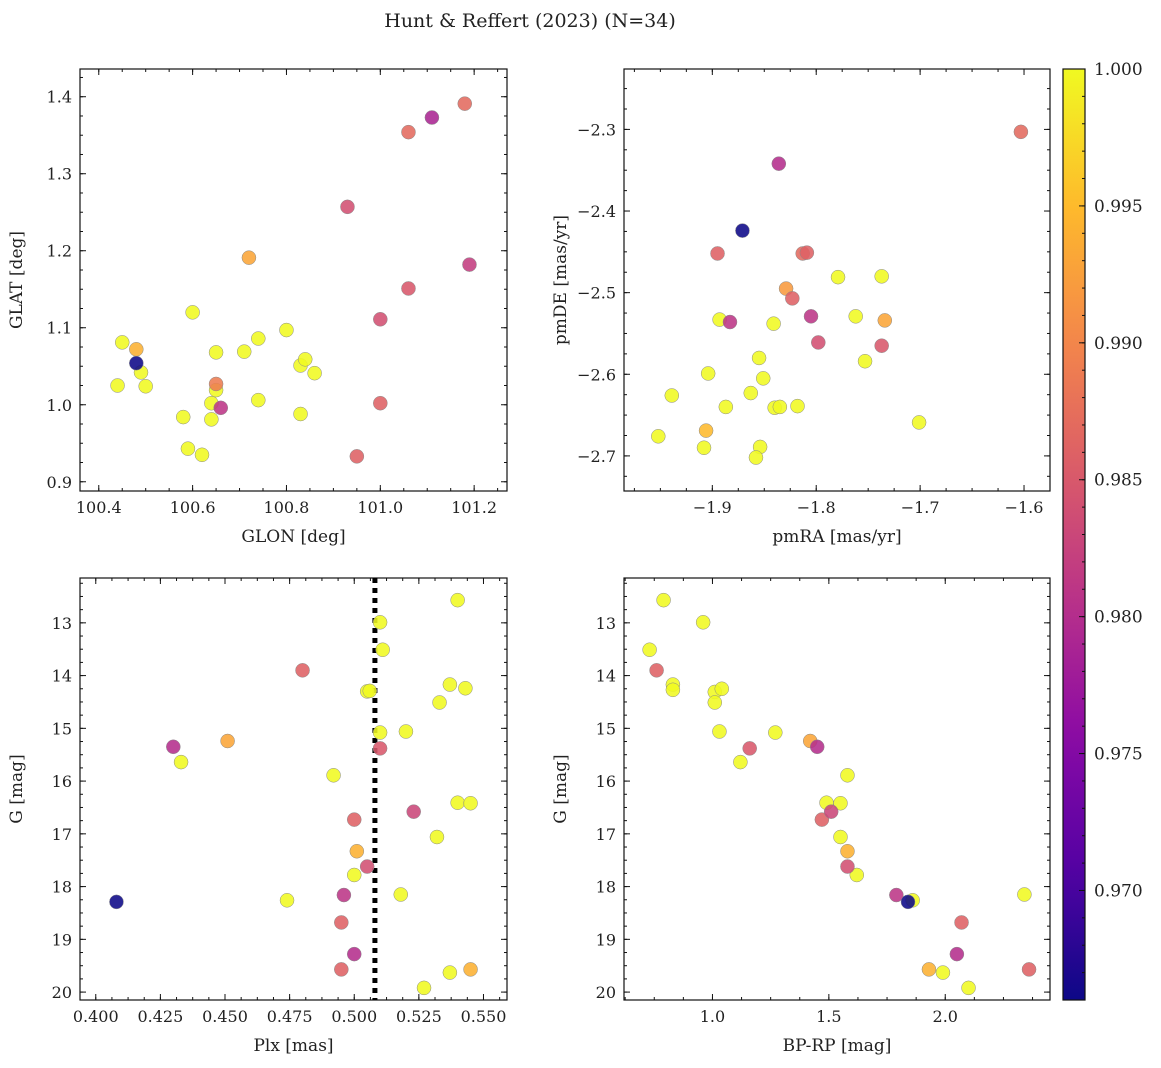  Describe the element at coordinates (287, 507) in the screenshot. I see `x-tick-label: 100.8` at that location.